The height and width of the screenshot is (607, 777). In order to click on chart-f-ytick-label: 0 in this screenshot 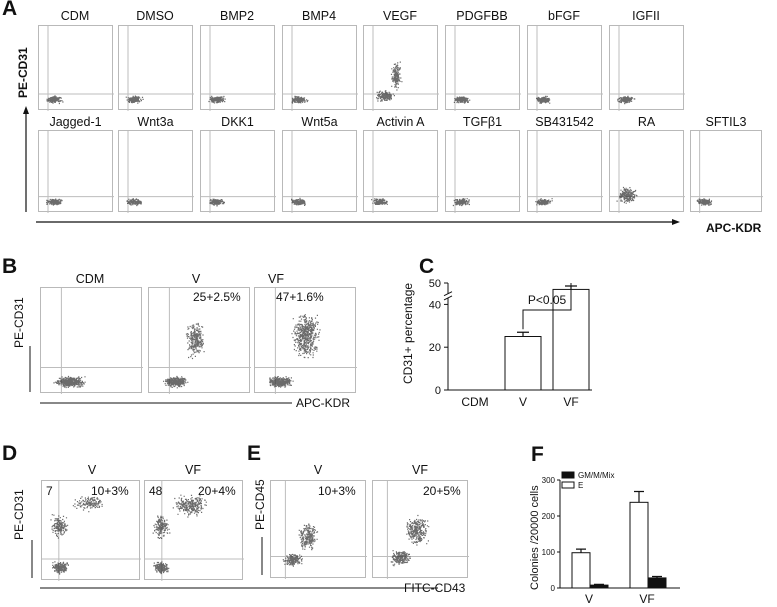, I will do `click(553, 588)`.